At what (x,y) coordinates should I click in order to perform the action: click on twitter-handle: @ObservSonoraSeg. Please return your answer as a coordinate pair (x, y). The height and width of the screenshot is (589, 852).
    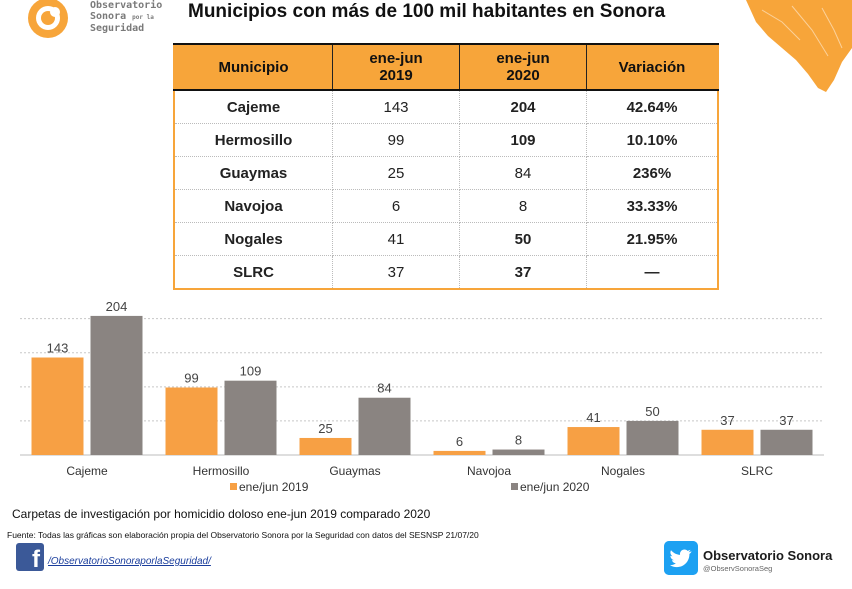
    Looking at the image, I should click on (738, 568).